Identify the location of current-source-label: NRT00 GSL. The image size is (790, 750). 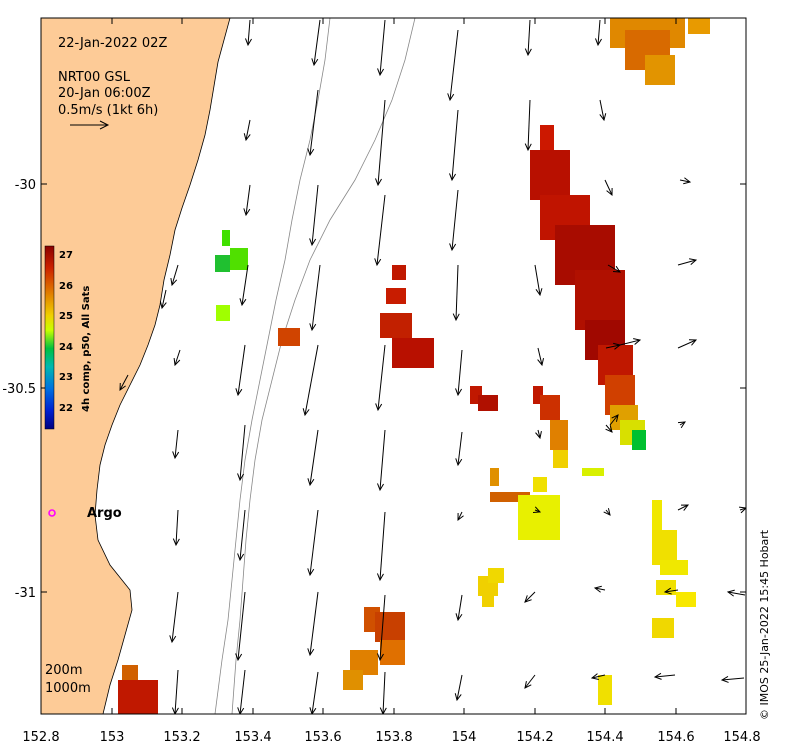
(94, 77).